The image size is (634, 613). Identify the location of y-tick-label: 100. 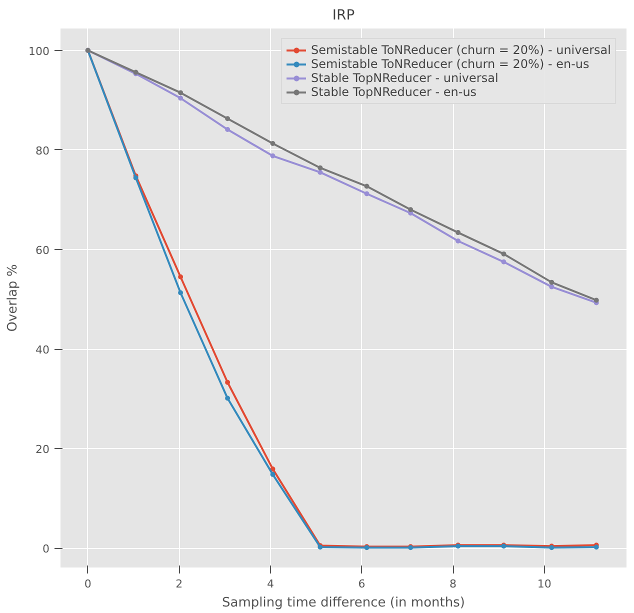
(39, 51).